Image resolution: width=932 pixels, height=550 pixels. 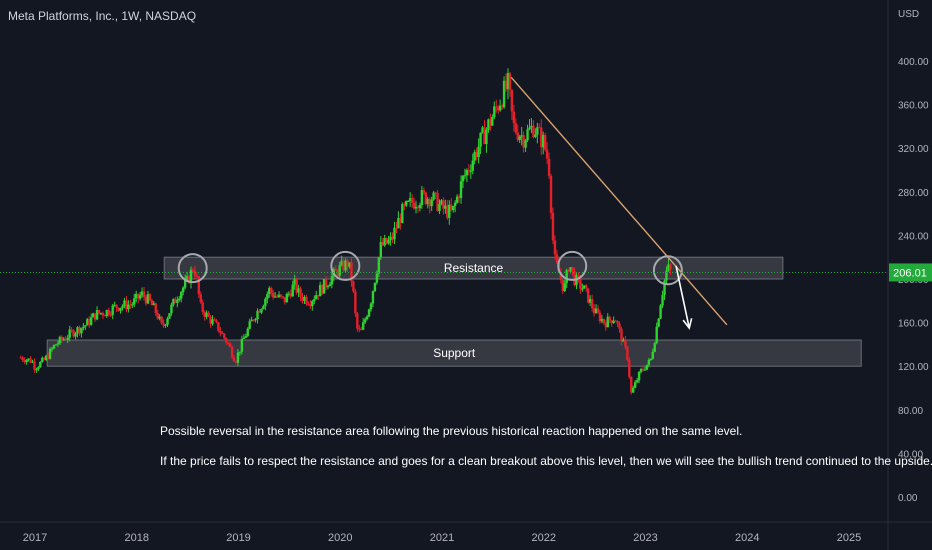 What do you see at coordinates (238, 538) in the screenshot?
I see `x-tick-label: 2019` at bounding box center [238, 538].